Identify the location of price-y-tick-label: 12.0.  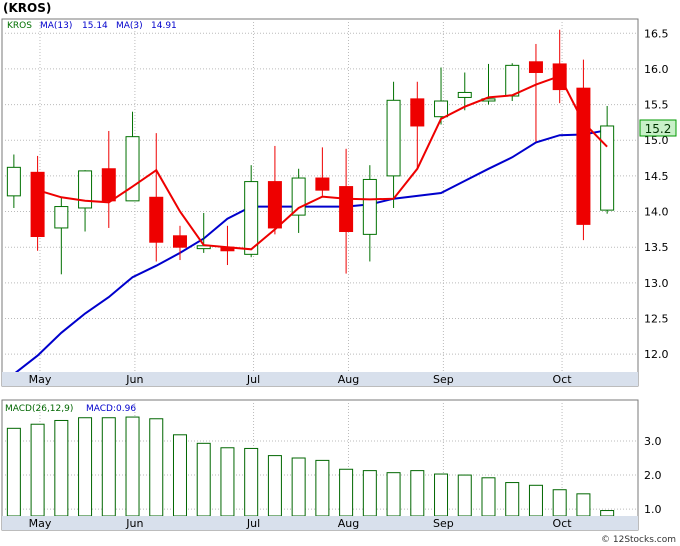
(656, 354).